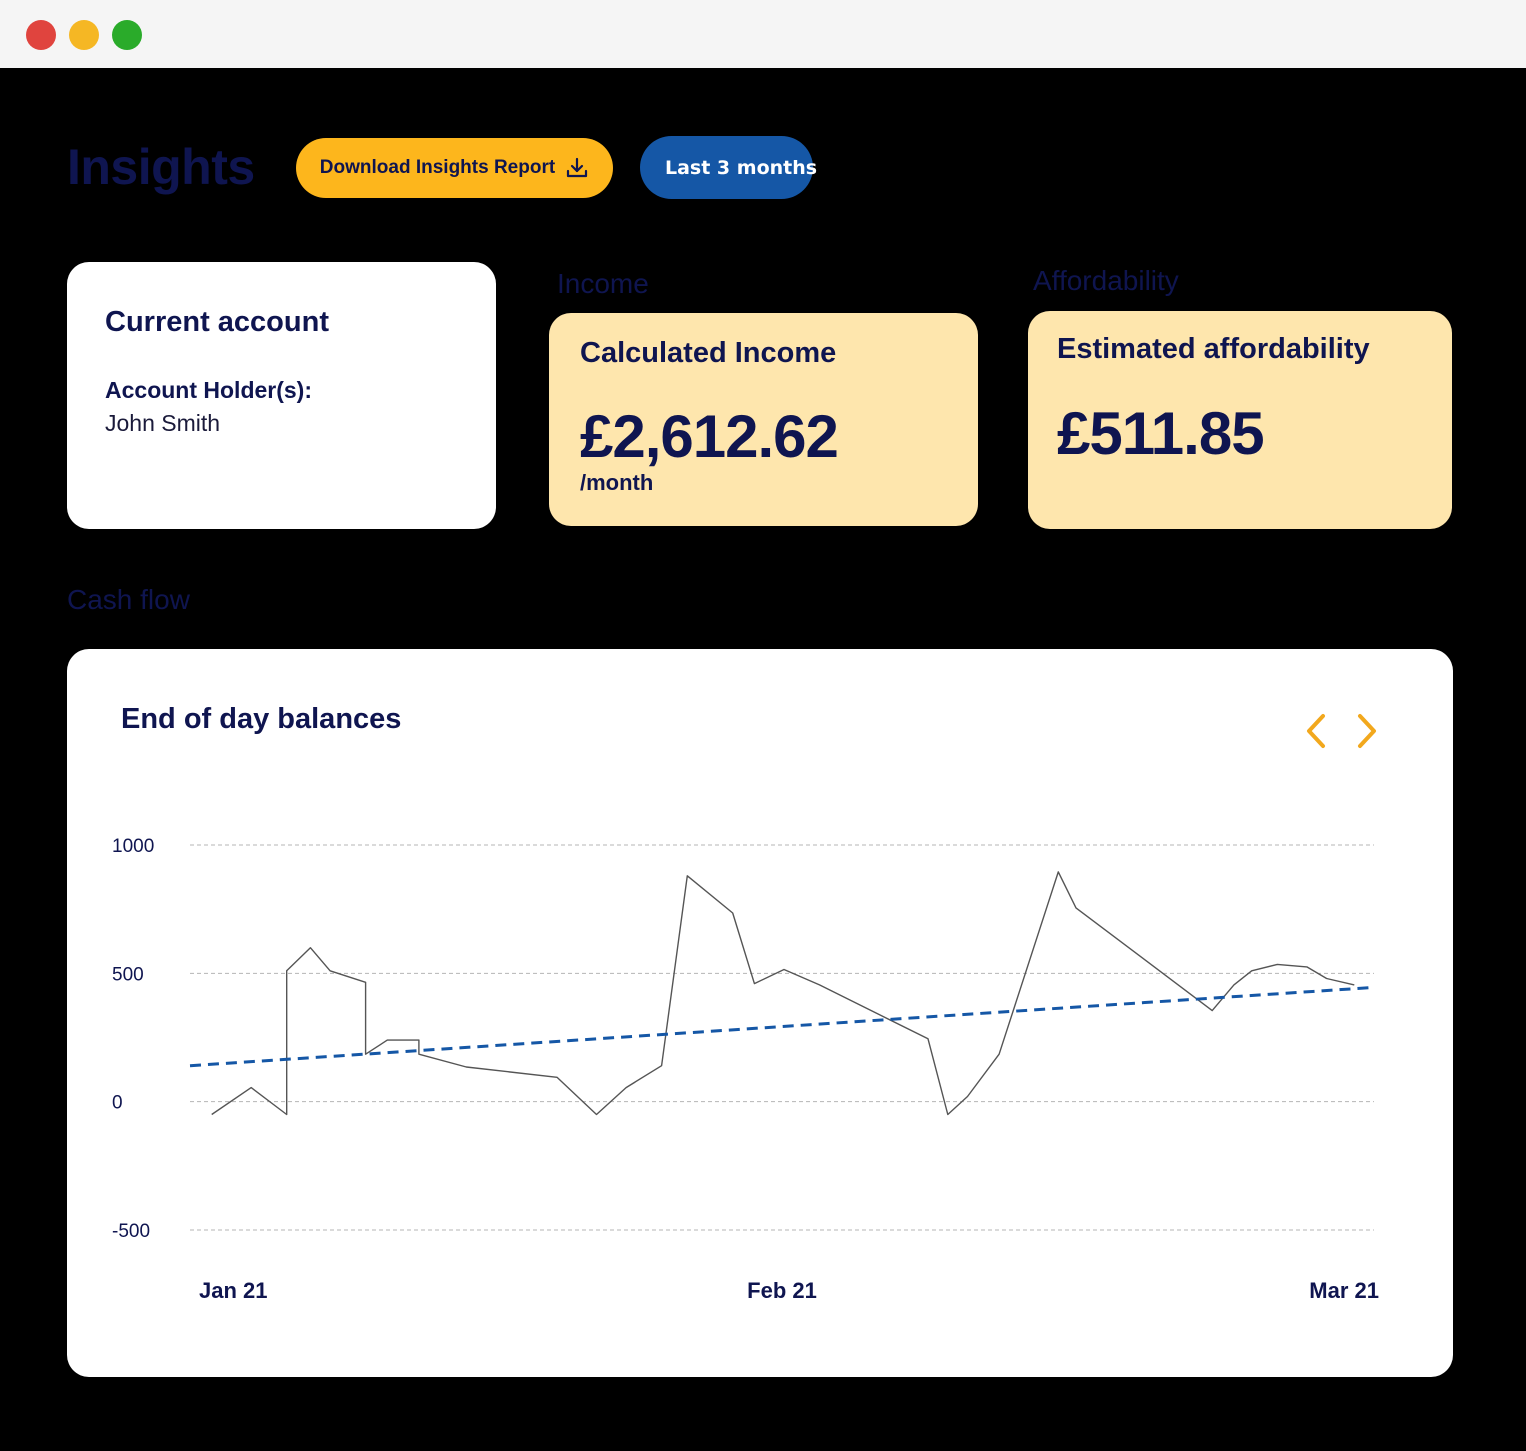 Image resolution: width=1526 pixels, height=1451 pixels. What do you see at coordinates (1106, 280) in the screenshot?
I see `affordability-section-label: Affordability` at bounding box center [1106, 280].